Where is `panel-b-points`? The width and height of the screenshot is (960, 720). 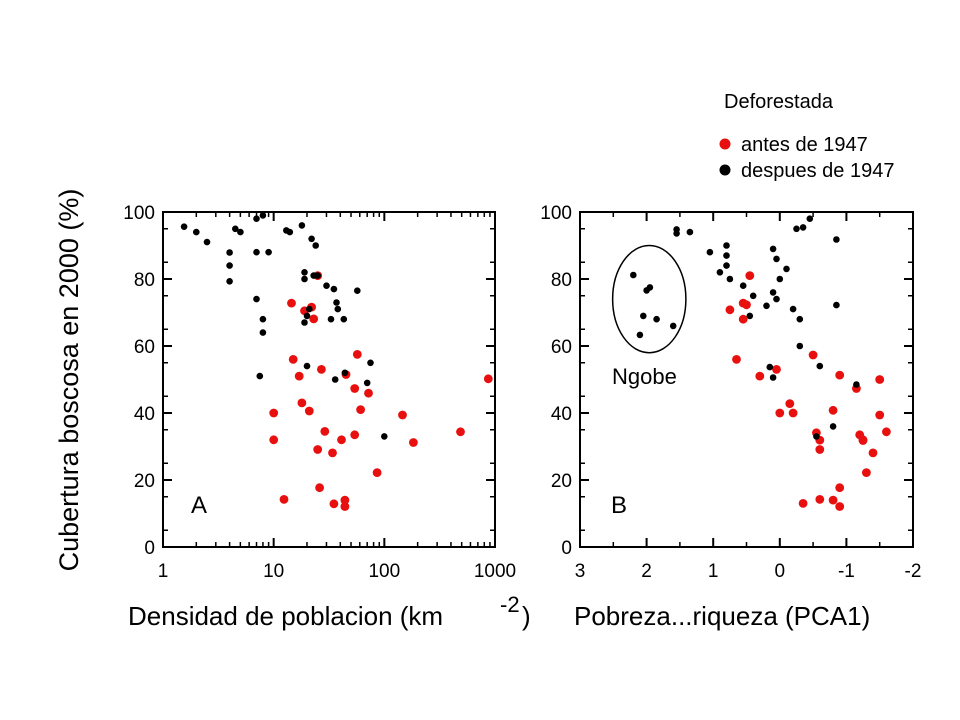 panel-b-points is located at coordinates (760, 363).